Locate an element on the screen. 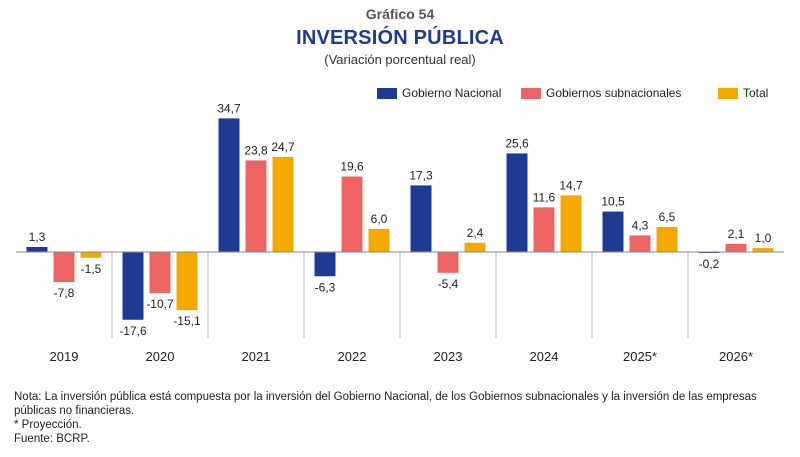 The image size is (800, 457). data-label: -5,4 is located at coordinates (448, 284).